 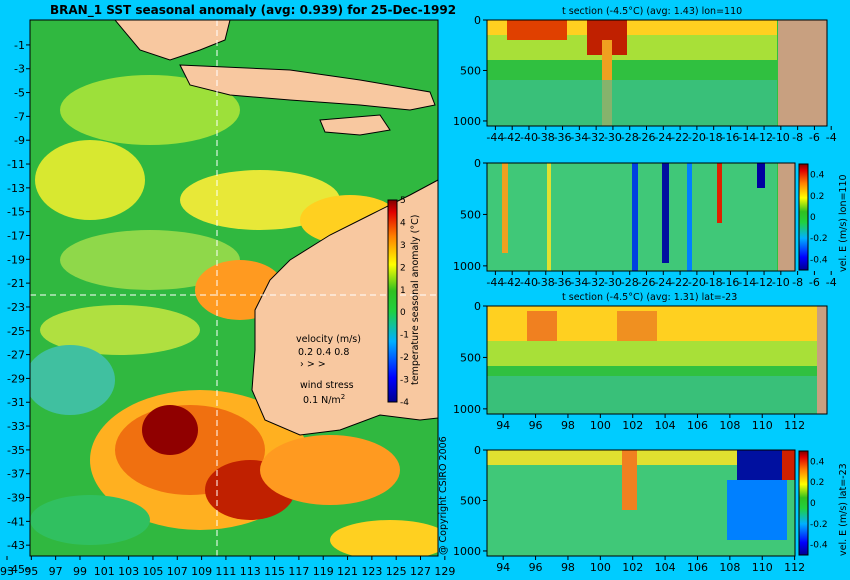 I want to click on x-tick-label: 111, so click(x=225, y=571).